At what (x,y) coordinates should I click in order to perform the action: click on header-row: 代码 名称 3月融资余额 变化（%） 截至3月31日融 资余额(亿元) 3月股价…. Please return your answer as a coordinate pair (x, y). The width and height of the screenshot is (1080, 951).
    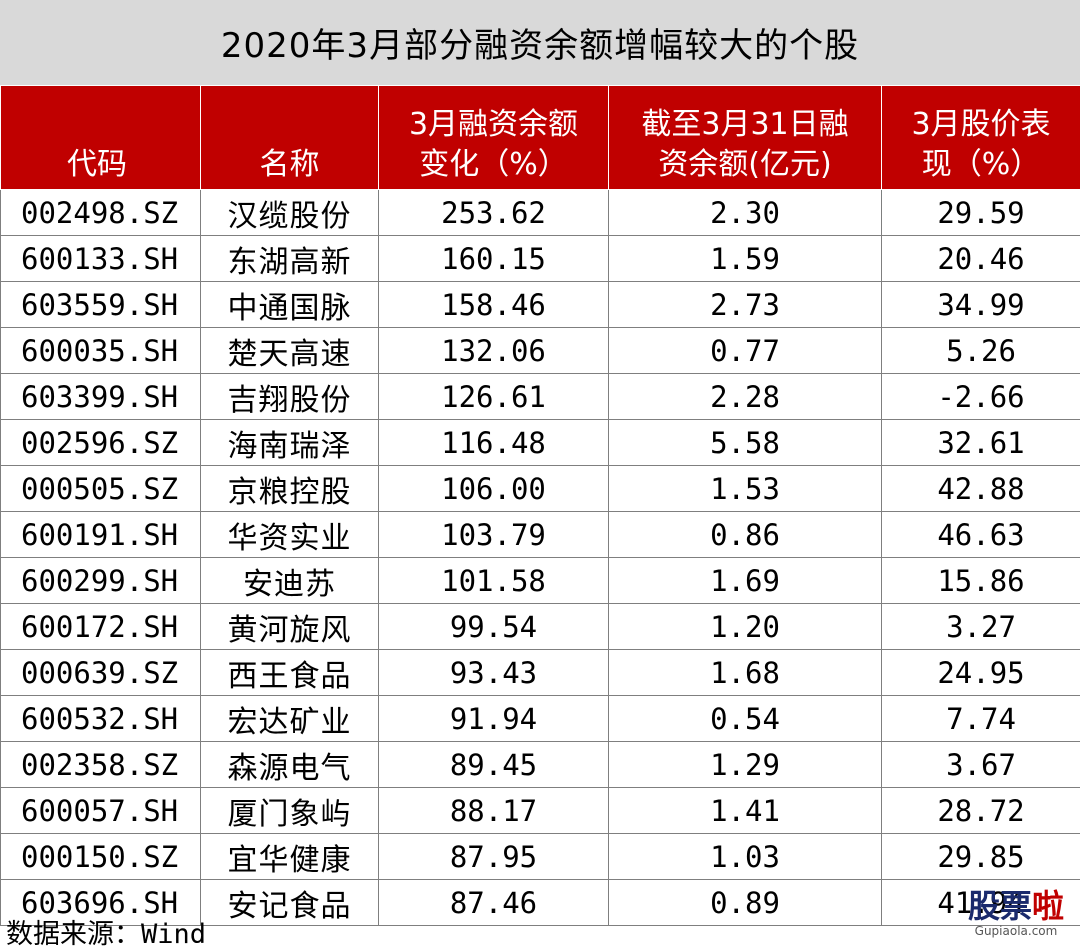
    Looking at the image, I should click on (540, 138).